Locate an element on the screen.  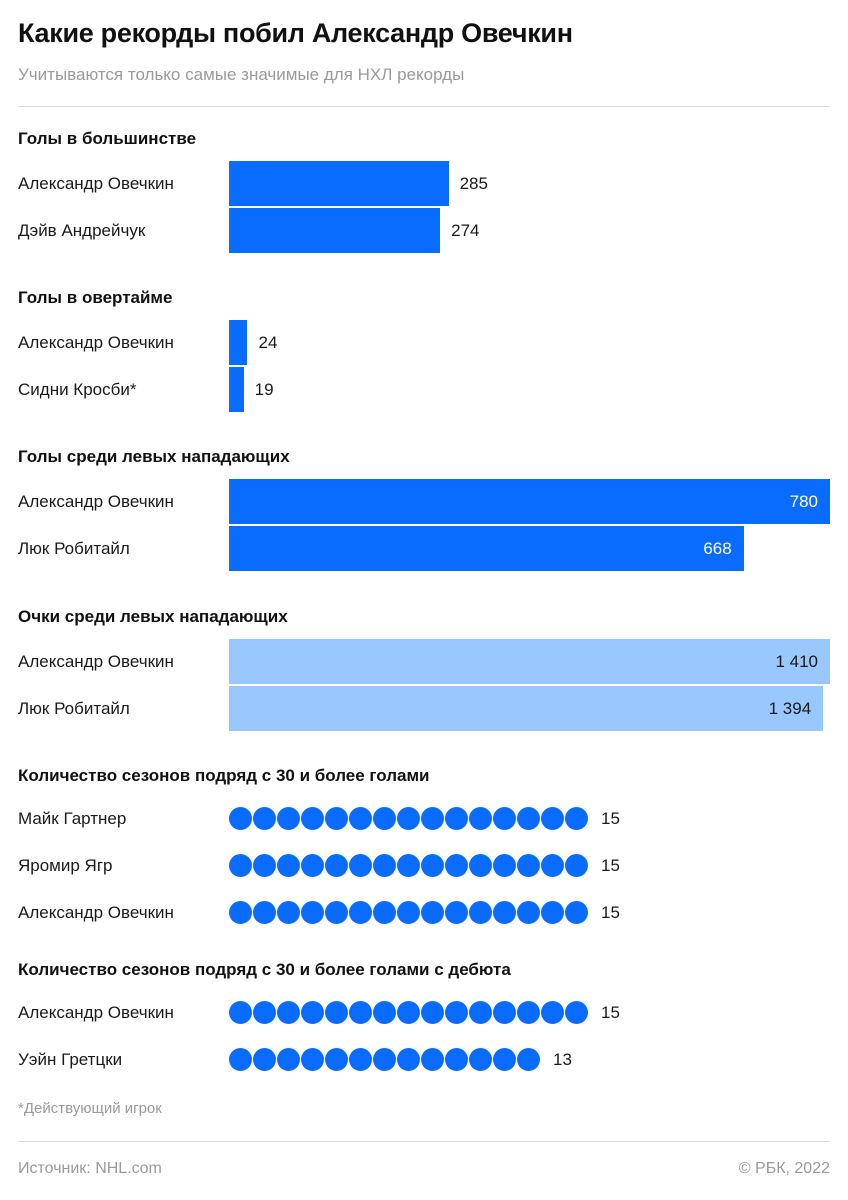
data-label: 1 394 is located at coordinates (790, 708).